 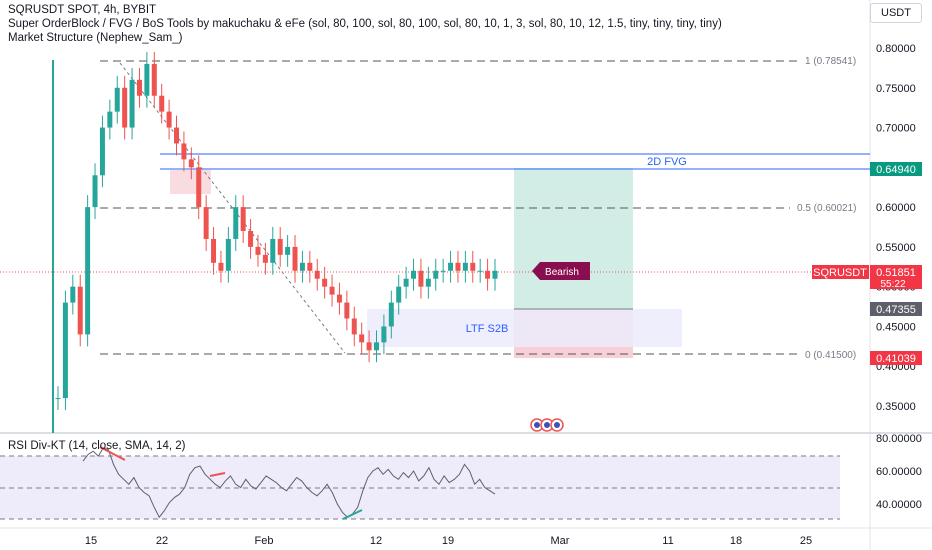 What do you see at coordinates (560, 541) in the screenshot?
I see `time-tick-5: Mar` at bounding box center [560, 541].